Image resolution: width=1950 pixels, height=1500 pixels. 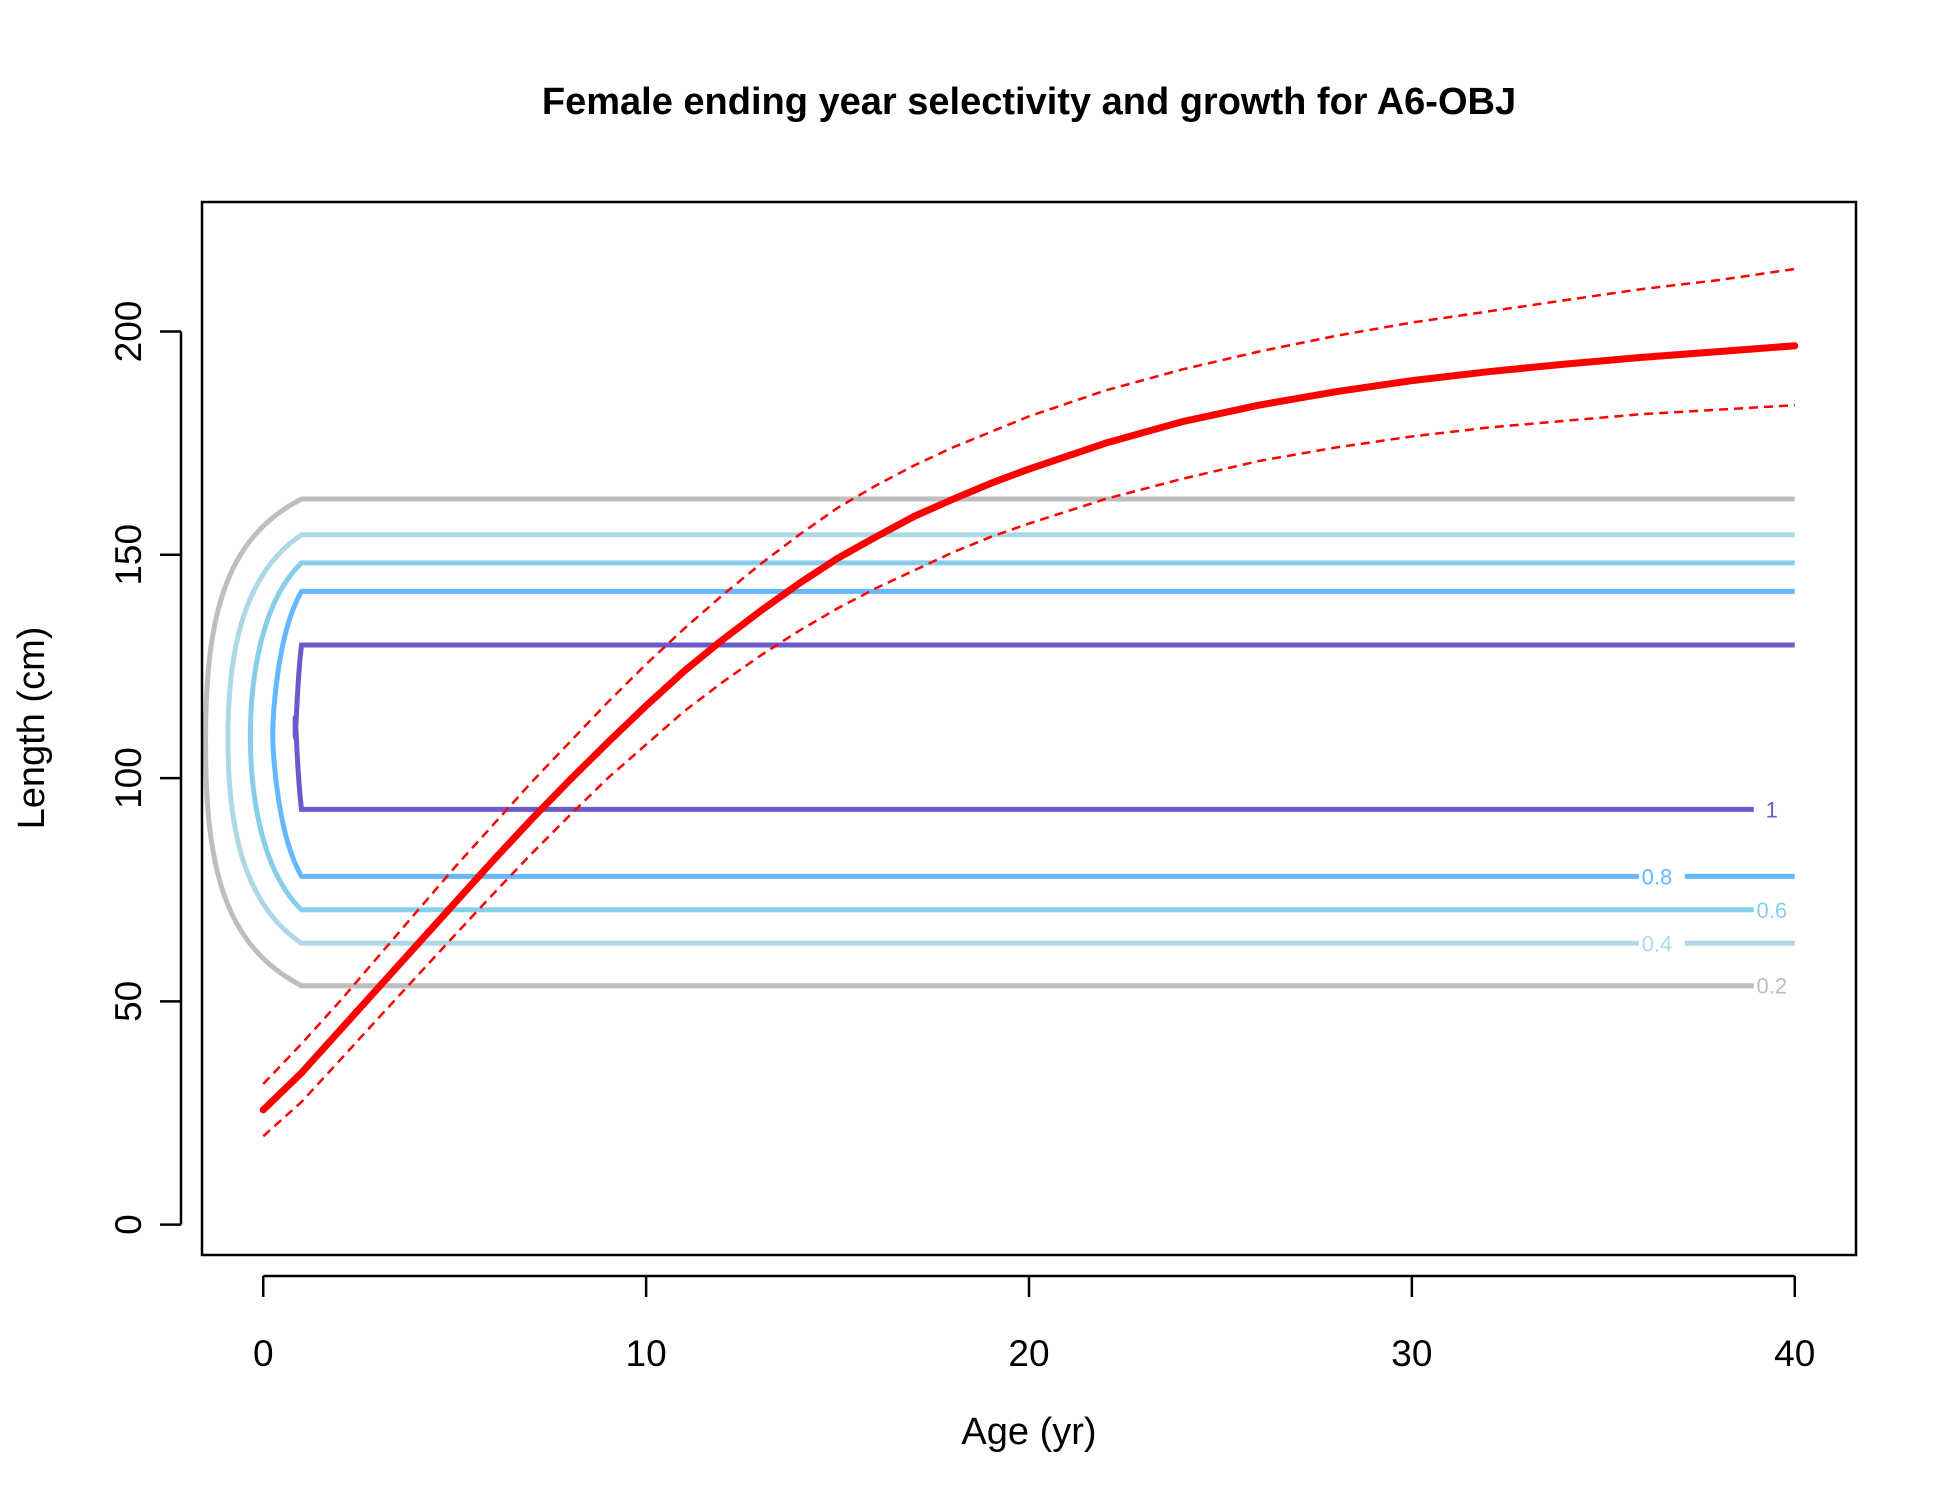 I want to click on y-axis-title: Length (cm), so click(x=32, y=728).